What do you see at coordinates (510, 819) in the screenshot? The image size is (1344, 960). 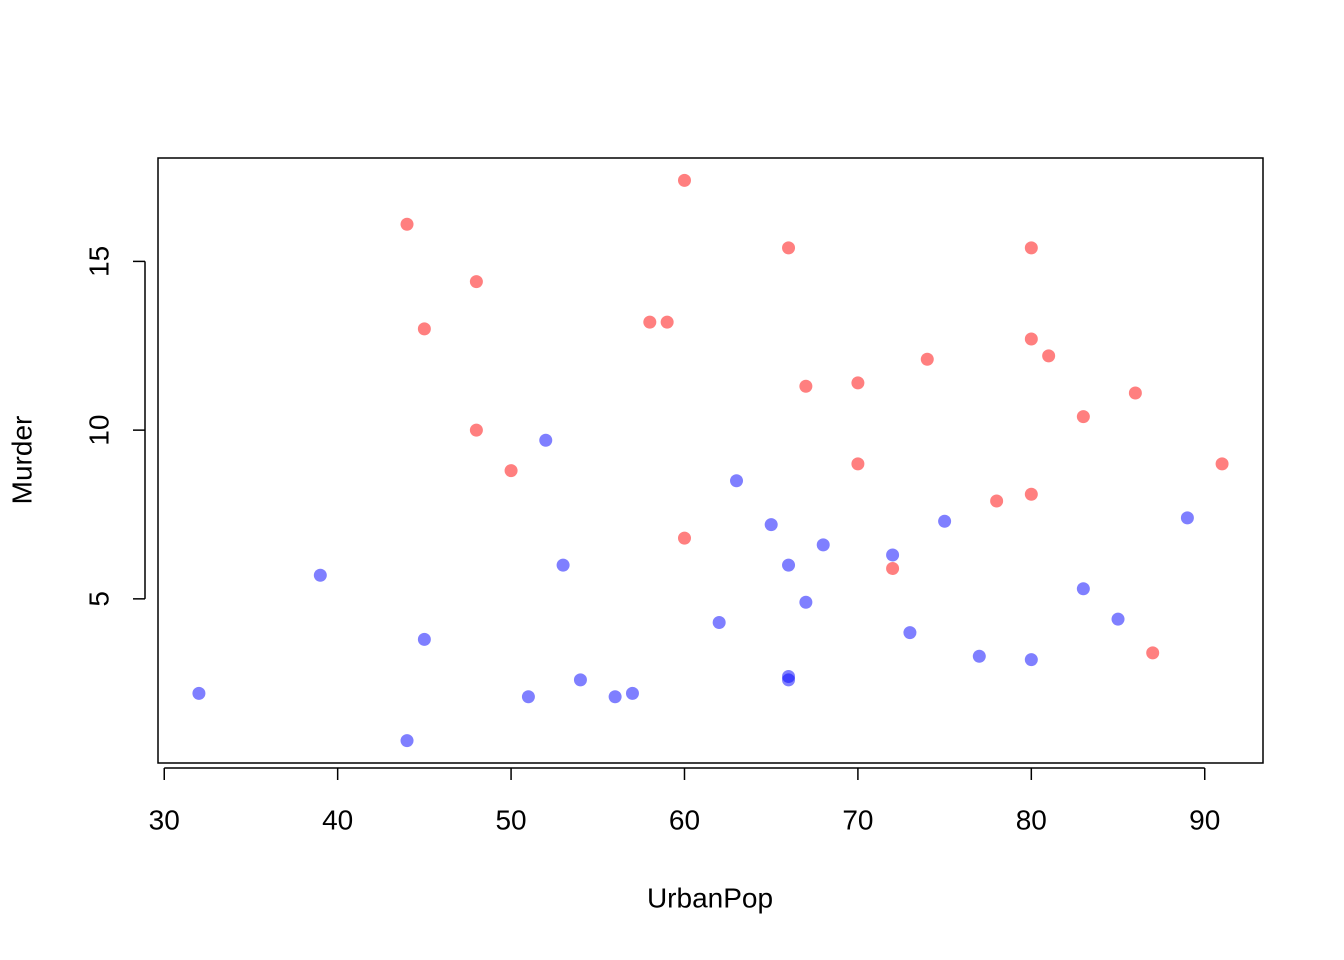 I see `x-tick-label: 50` at bounding box center [510, 819].